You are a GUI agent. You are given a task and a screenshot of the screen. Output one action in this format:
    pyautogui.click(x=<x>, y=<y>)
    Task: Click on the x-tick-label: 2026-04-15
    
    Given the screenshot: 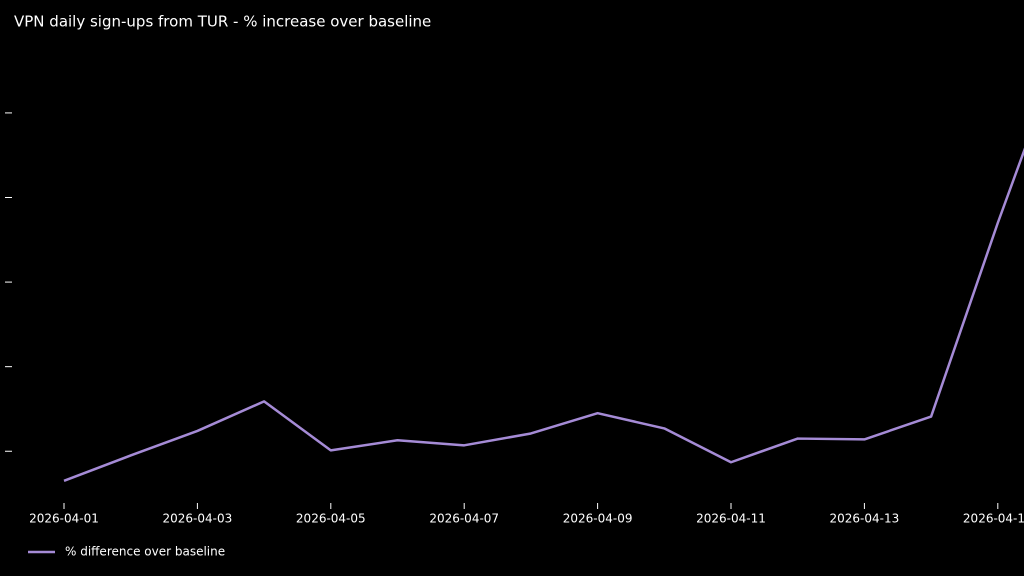 What is the action you would take?
    pyautogui.click(x=993, y=519)
    